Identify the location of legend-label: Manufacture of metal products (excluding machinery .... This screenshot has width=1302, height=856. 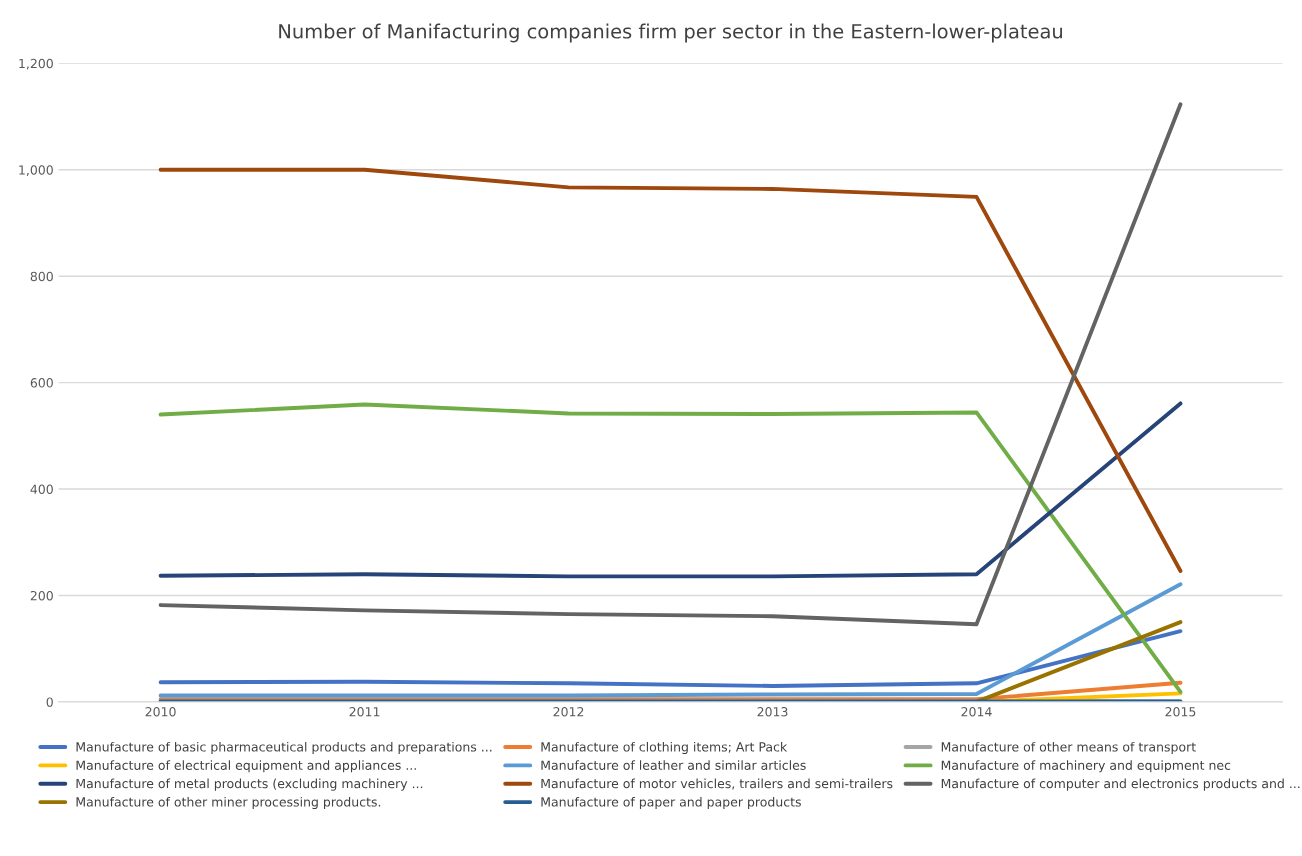
(249, 784).